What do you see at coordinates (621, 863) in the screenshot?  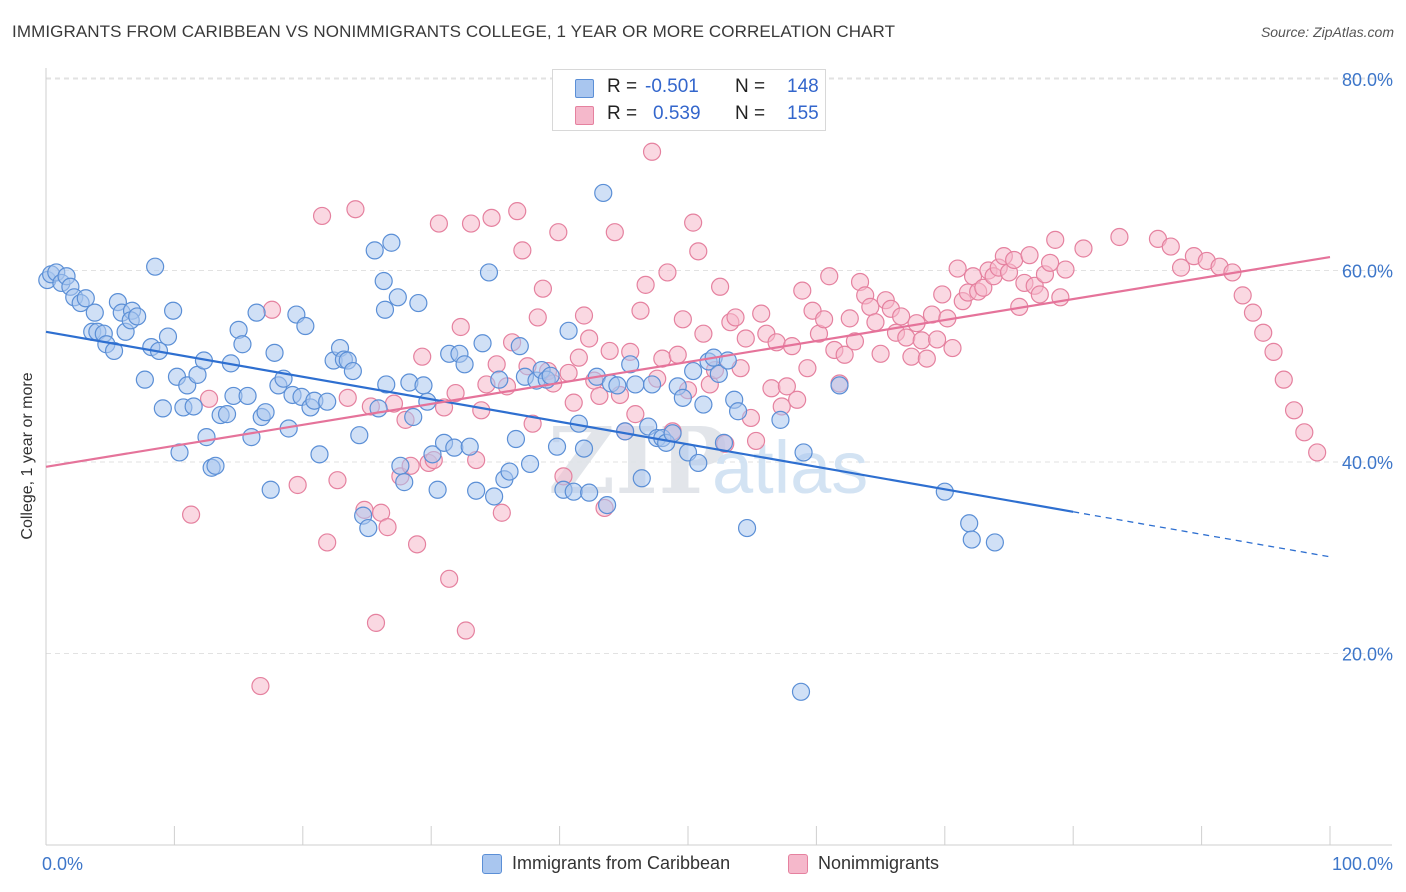 I see `legend-label: Immigrants from Caribbean` at bounding box center [621, 863].